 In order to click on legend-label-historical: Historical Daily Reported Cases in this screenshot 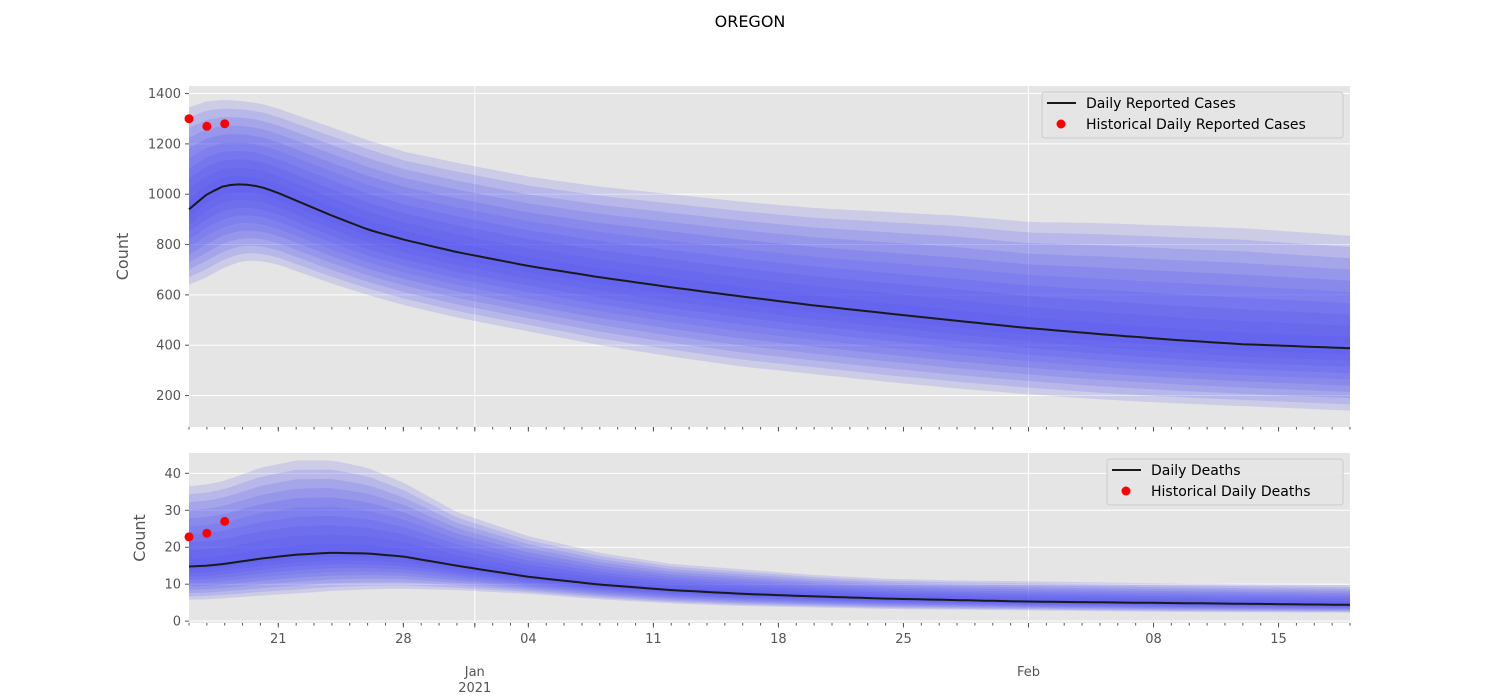, I will do `click(1196, 125)`.